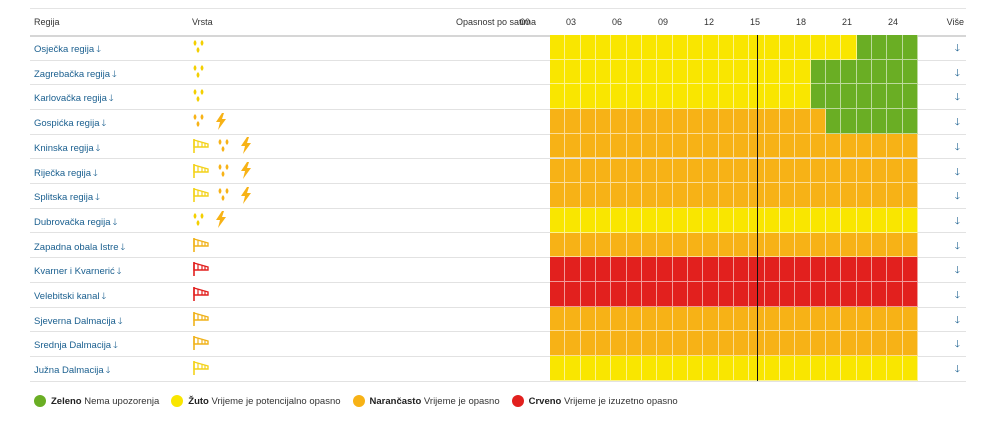  I want to click on region-link: Južna Dalmacija 🡓, so click(72, 371).